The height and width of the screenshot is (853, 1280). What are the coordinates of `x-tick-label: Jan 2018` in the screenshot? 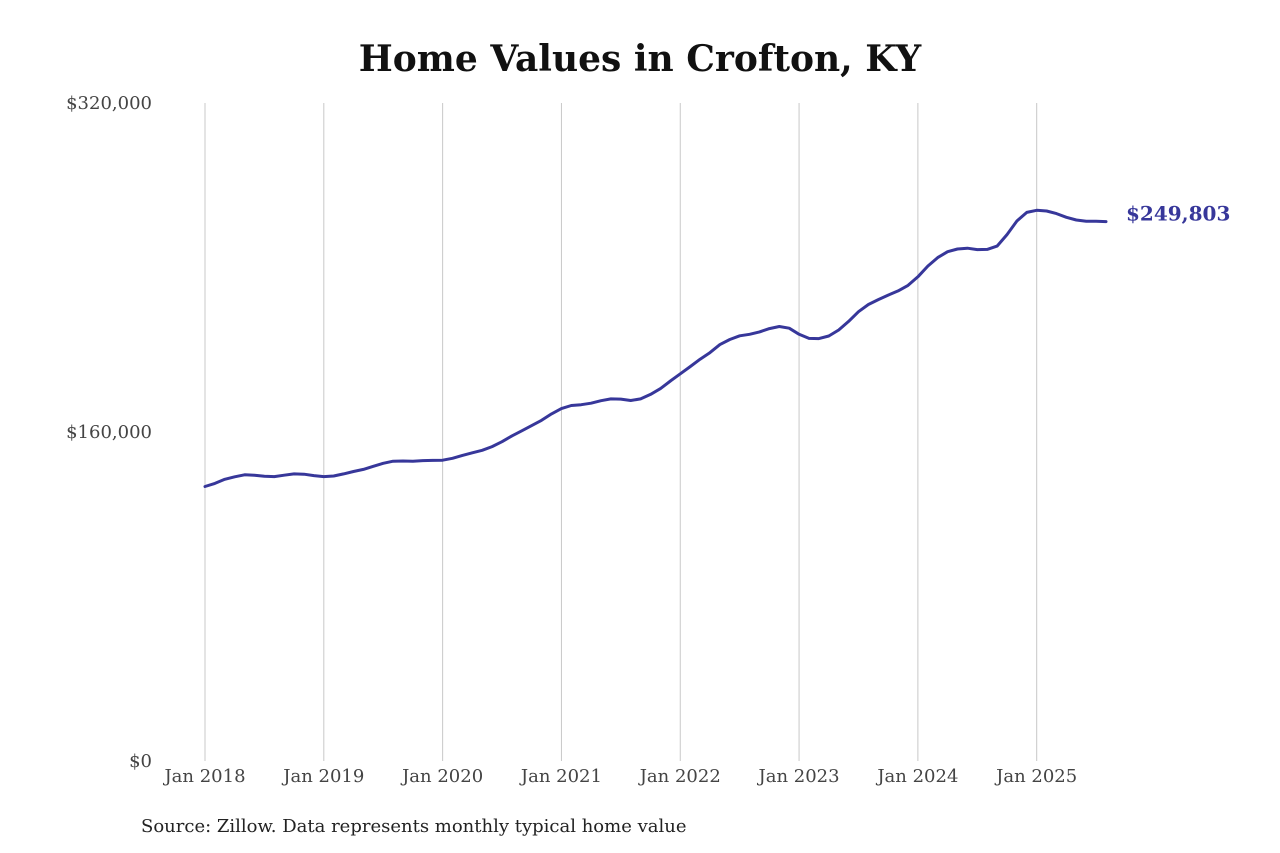 It's located at (203, 776).